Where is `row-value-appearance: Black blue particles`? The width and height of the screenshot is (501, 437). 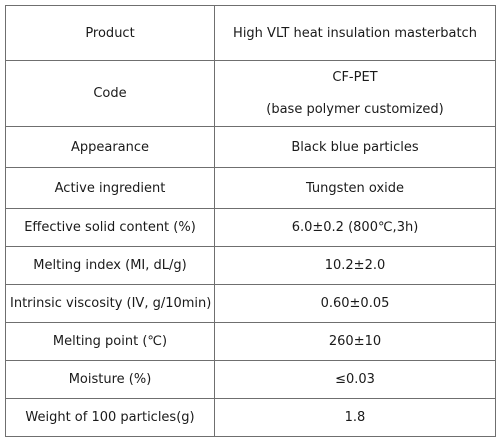 row-value-appearance: Black blue particles is located at coordinates (355, 147).